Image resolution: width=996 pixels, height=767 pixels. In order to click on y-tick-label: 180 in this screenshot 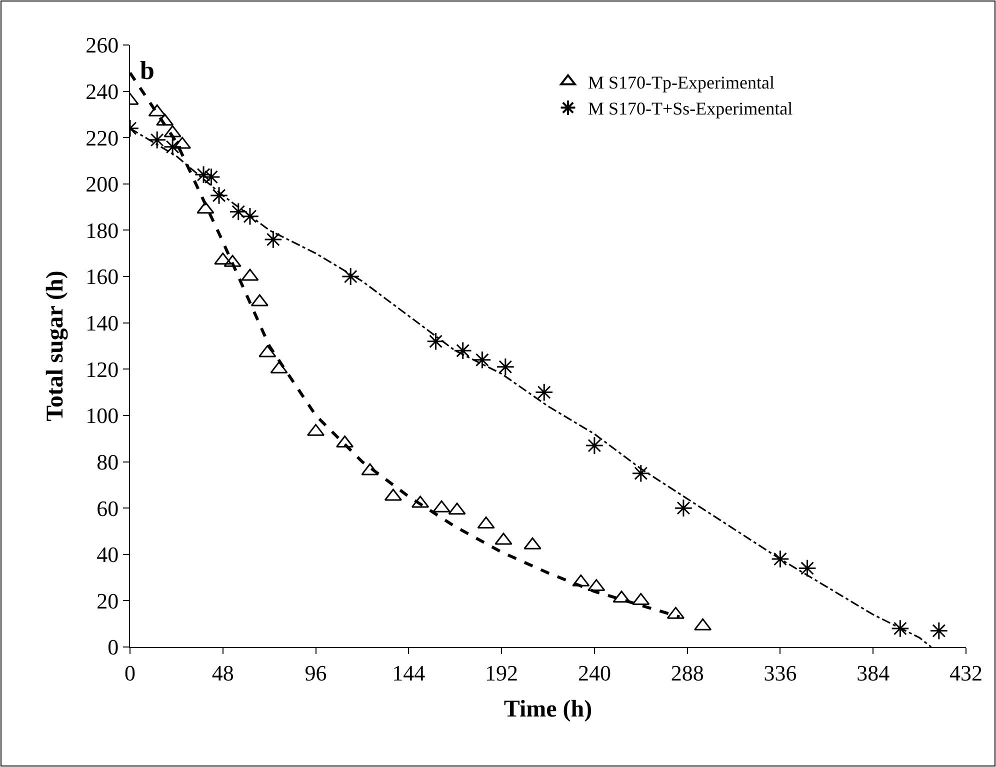, I will do `click(102, 230)`.